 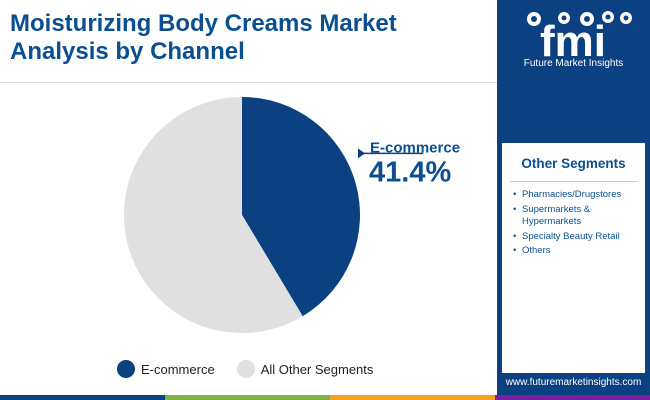 What do you see at coordinates (556, 215) in the screenshot?
I see `segment-label: Supermarkets & Hypermarkets` at bounding box center [556, 215].